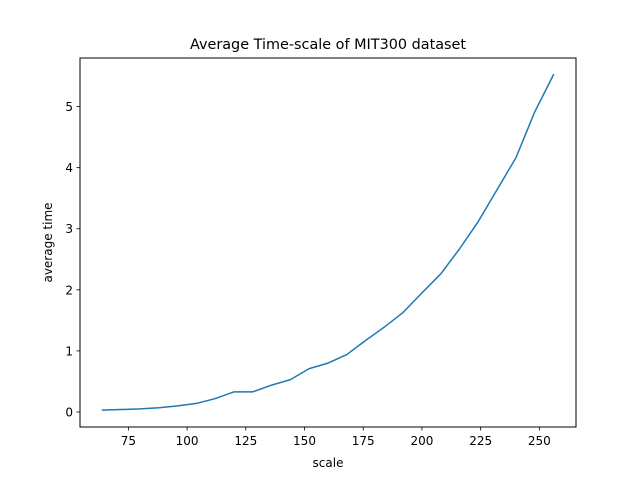 Image resolution: width=640 pixels, height=480 pixels. I want to click on y-tick-label: 1, so click(69, 351).